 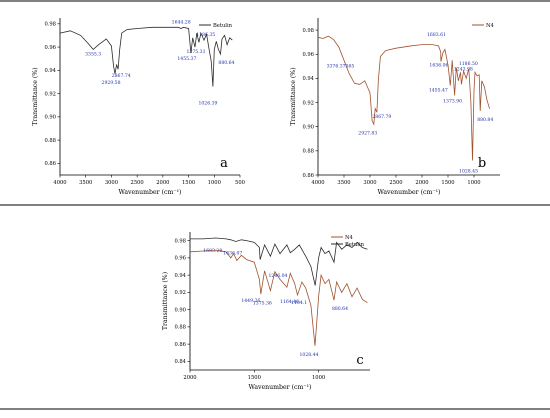 I want to click on peak-annotation: 1455.37, so click(x=186, y=59).